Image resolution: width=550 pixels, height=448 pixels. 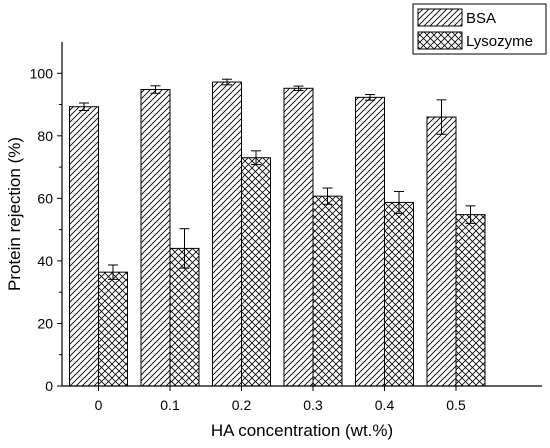 I want to click on bar-bsa-0.4, so click(x=370, y=241).